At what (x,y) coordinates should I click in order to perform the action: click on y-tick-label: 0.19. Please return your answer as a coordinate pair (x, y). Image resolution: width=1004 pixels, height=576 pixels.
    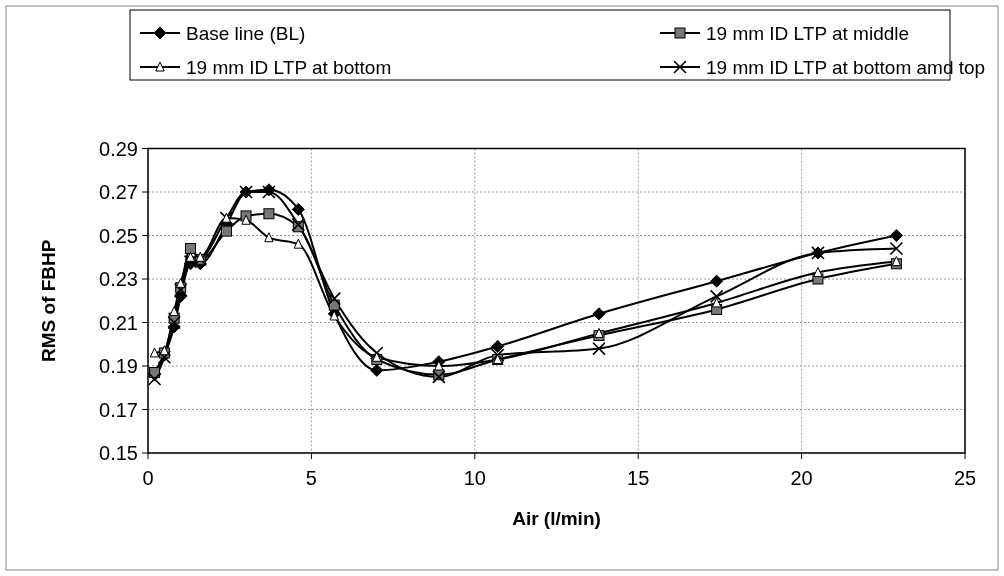
    Looking at the image, I should click on (118, 366).